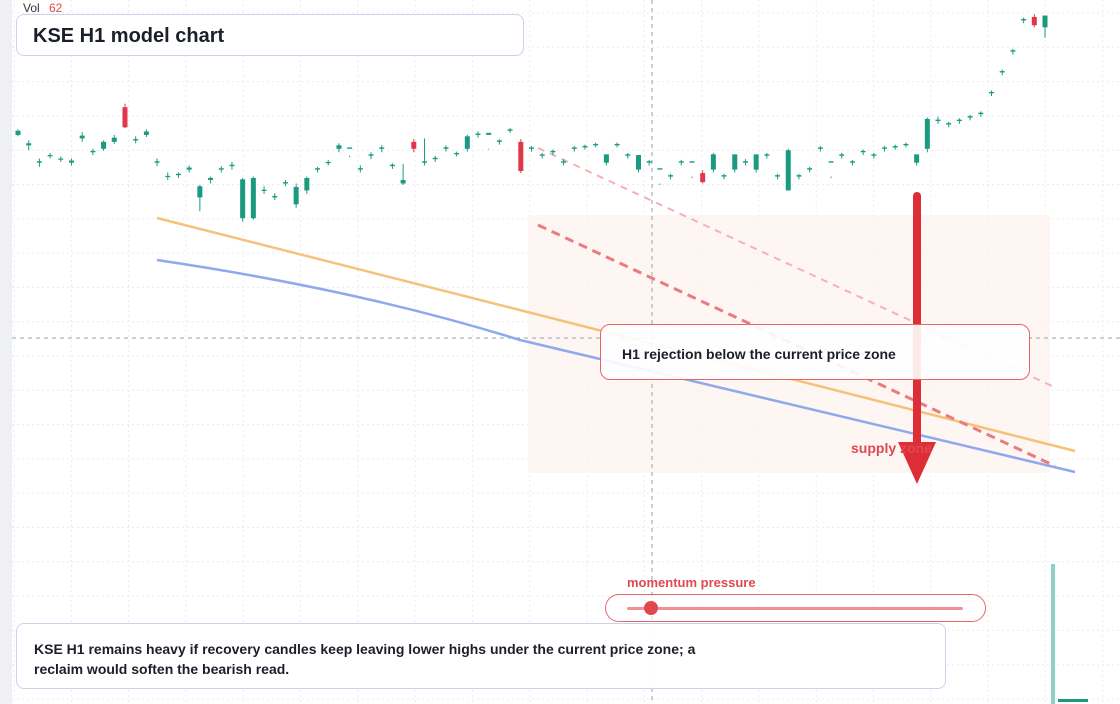 This screenshot has width=1120, height=704. I want to click on bearish-arrow, so click(917, 338).